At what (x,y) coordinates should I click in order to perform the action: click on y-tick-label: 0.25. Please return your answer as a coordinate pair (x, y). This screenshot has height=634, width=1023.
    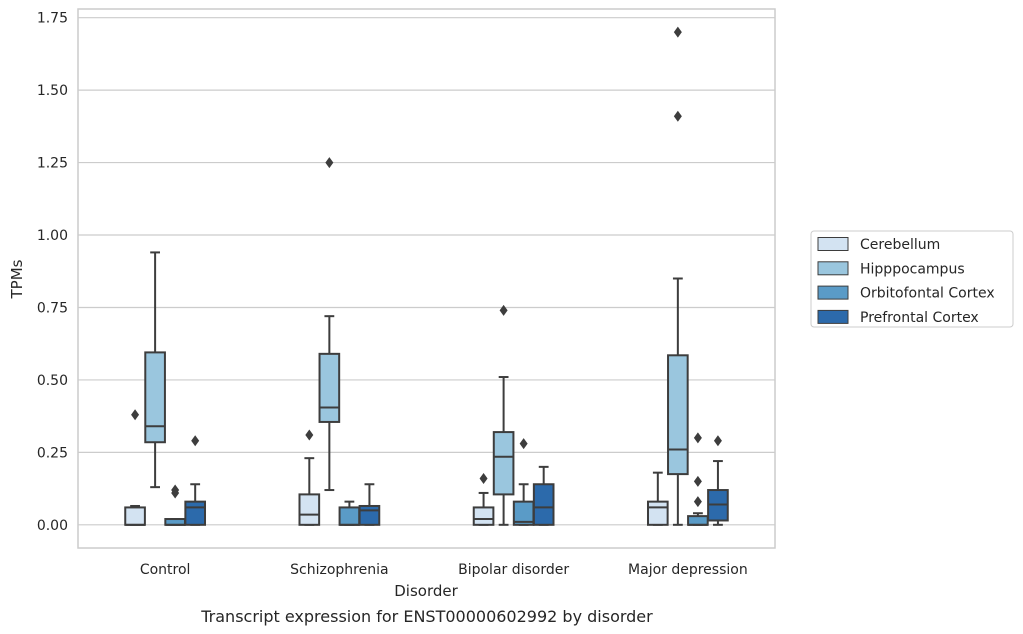
    Looking at the image, I should click on (52, 453).